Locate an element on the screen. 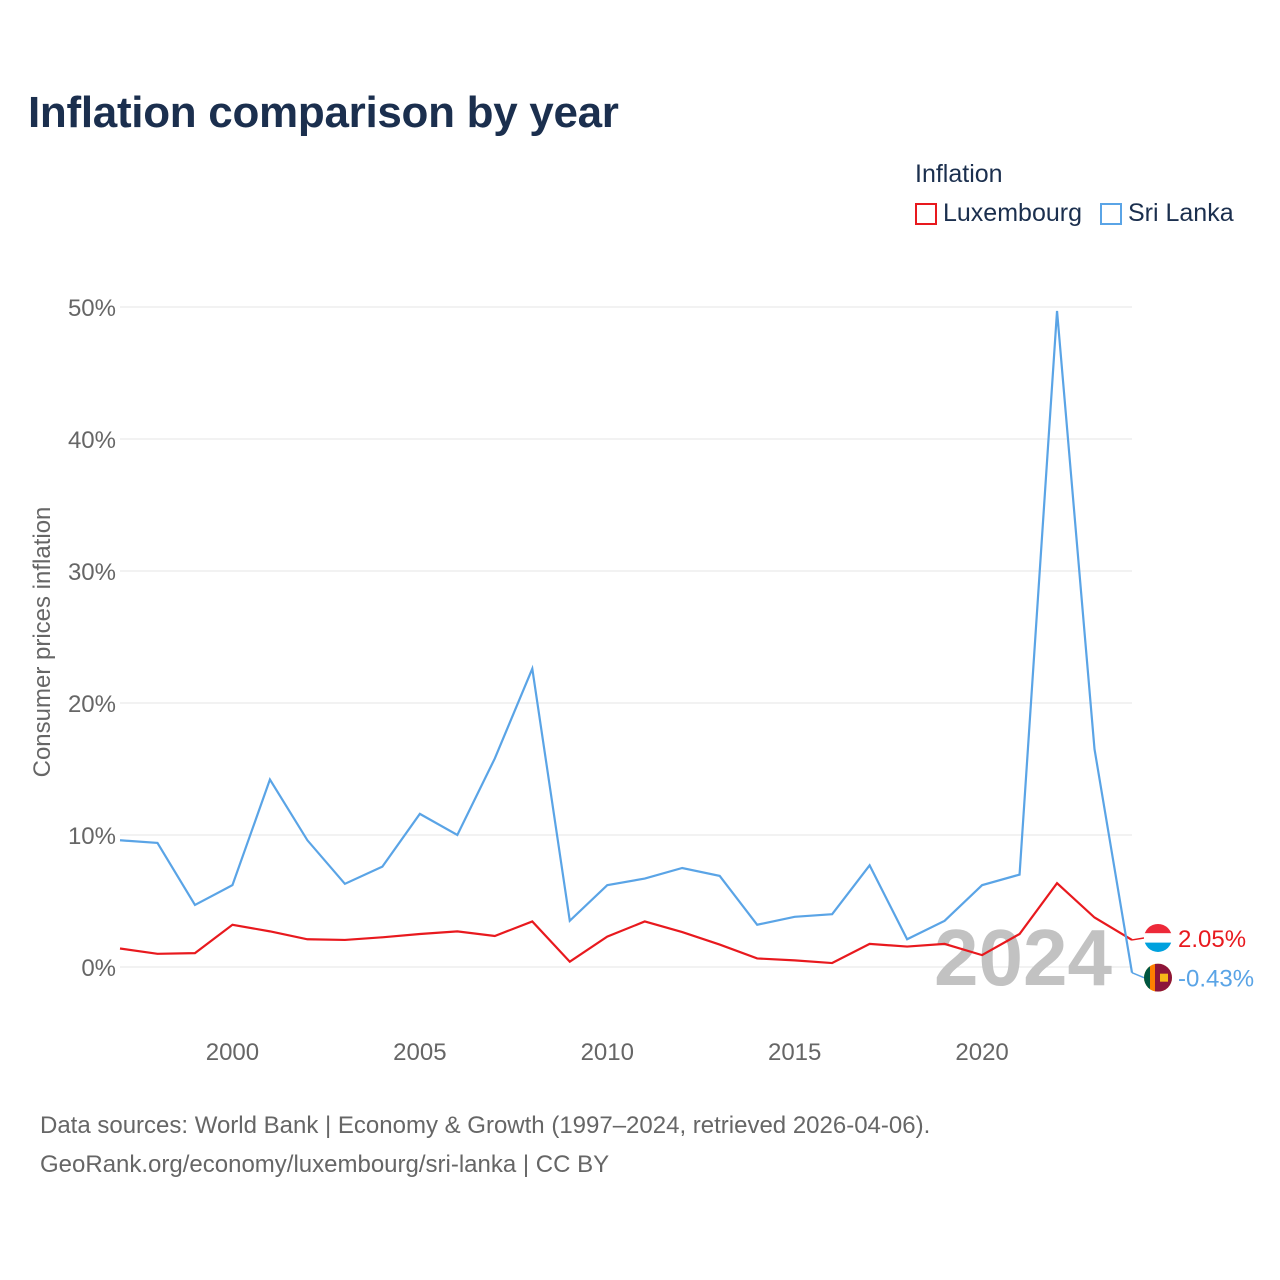 This screenshot has width=1280, height=1280. end-label-luxembourg: 2.05% is located at coordinates (1212, 939).